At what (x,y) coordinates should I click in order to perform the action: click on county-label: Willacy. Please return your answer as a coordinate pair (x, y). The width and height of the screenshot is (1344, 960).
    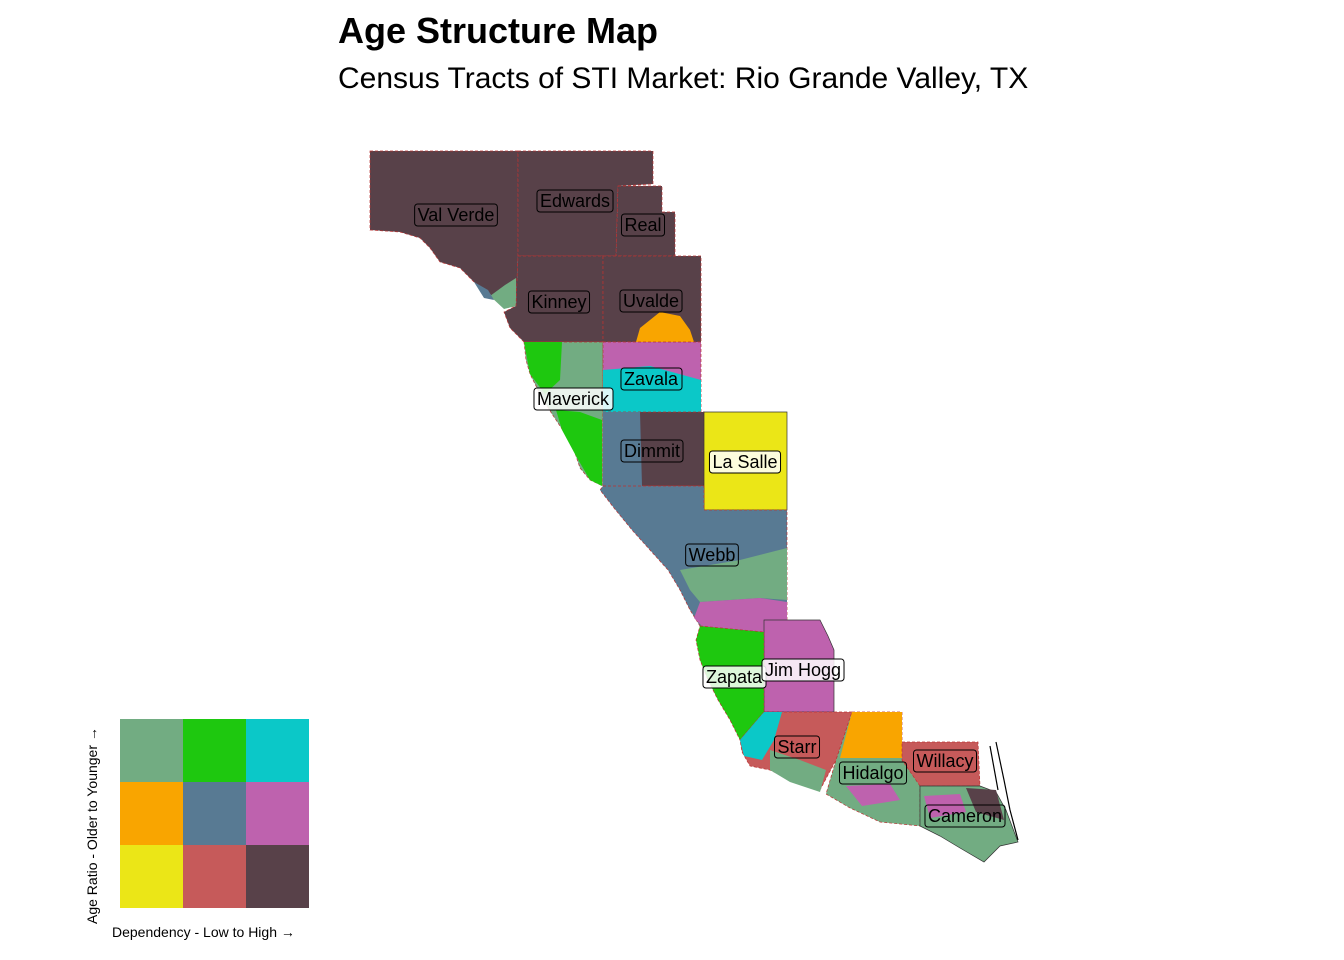
    Looking at the image, I should click on (945, 761).